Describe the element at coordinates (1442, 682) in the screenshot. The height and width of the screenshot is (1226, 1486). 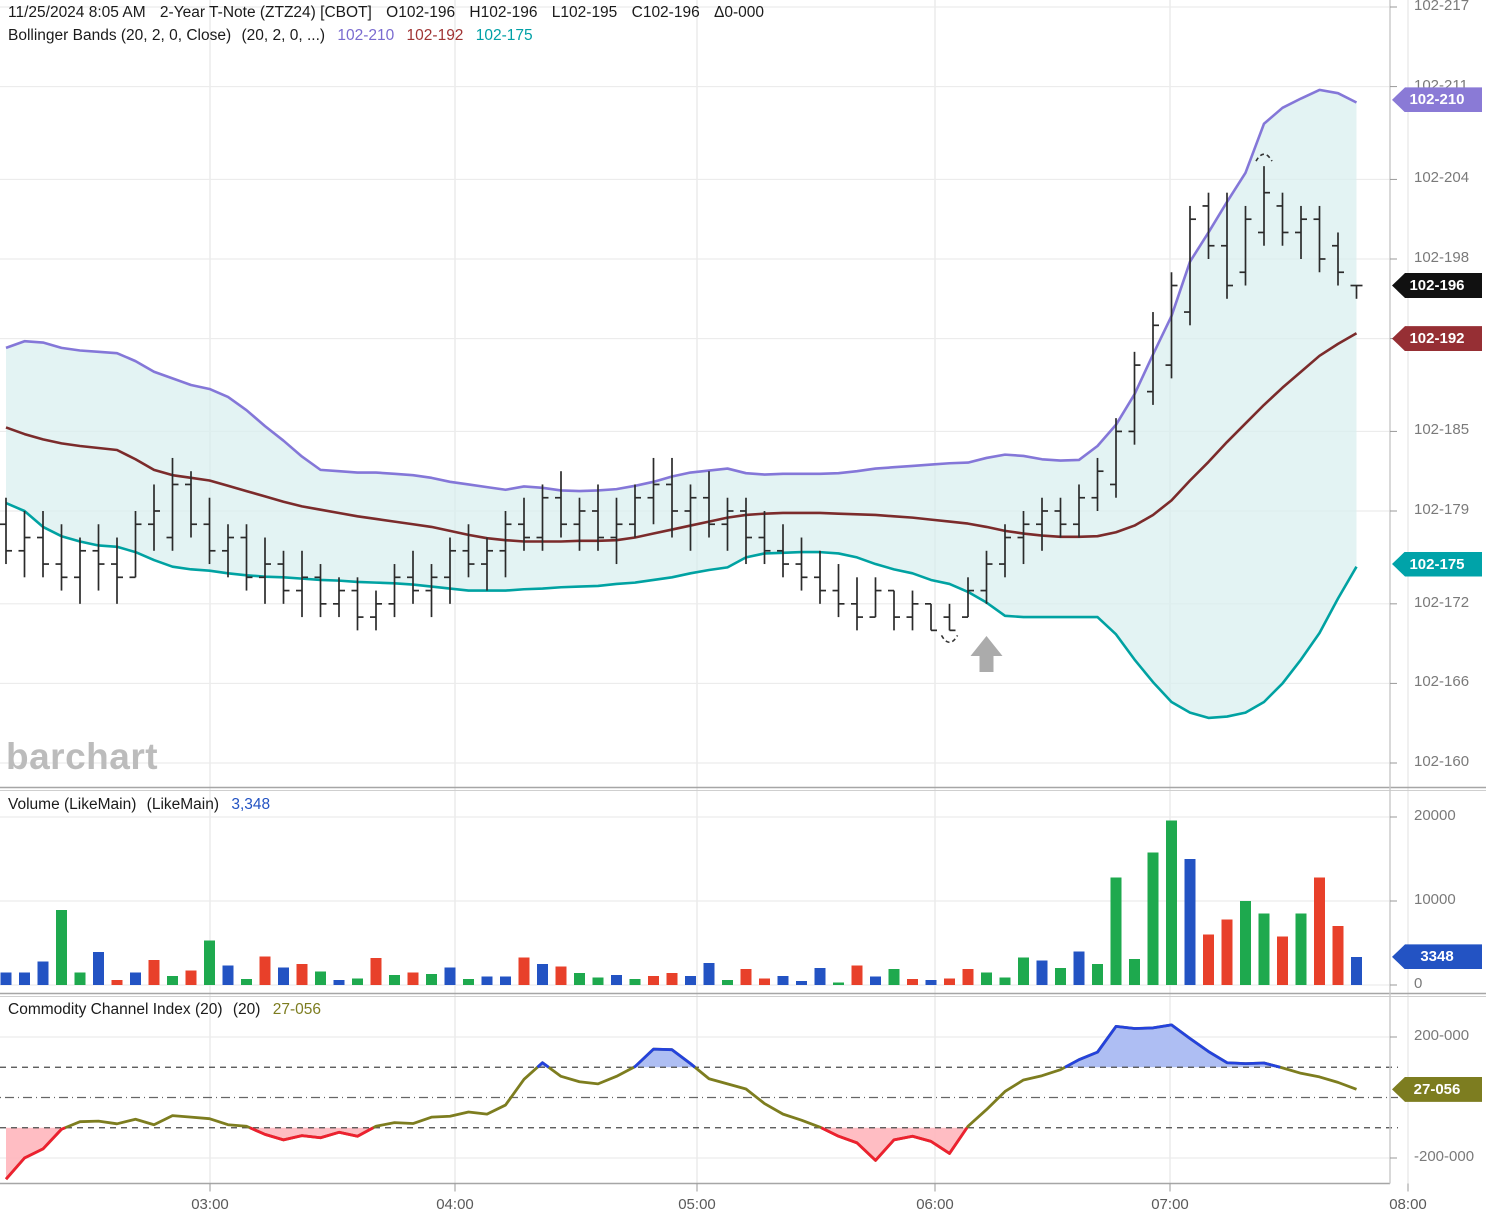
I see `price-axis-label: 102-166` at that location.